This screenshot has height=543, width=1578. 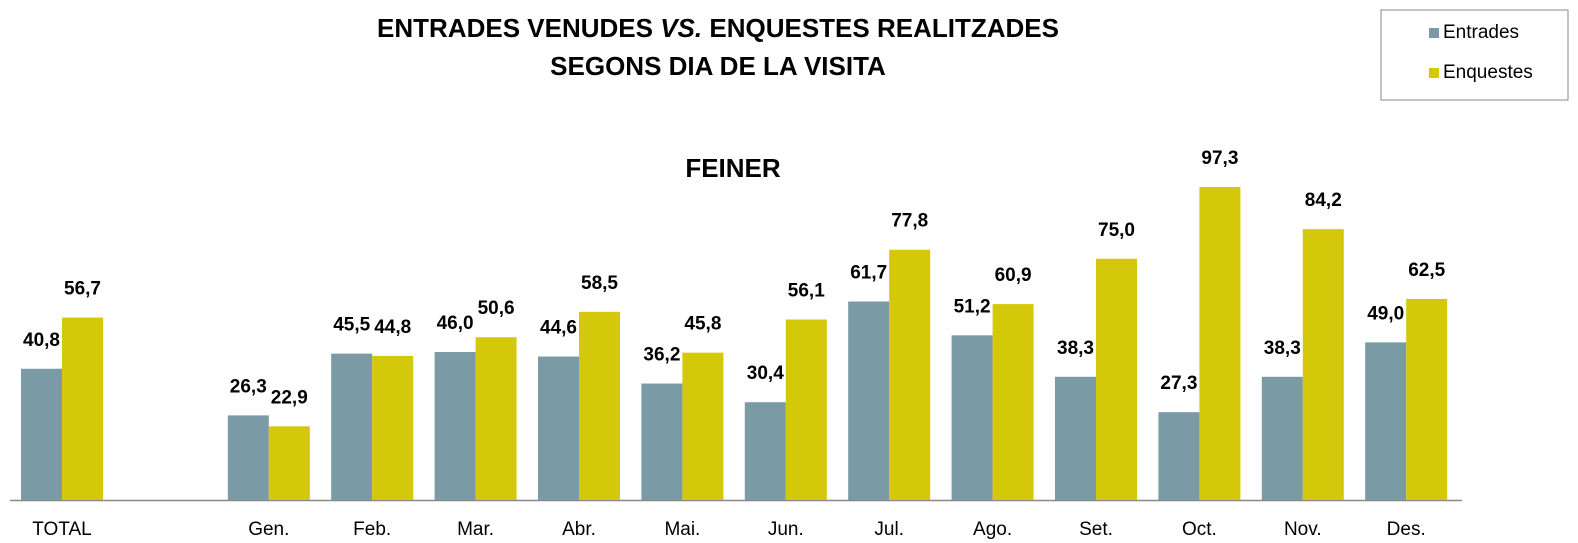 I want to click on data-label: 45,5, so click(x=351, y=325).